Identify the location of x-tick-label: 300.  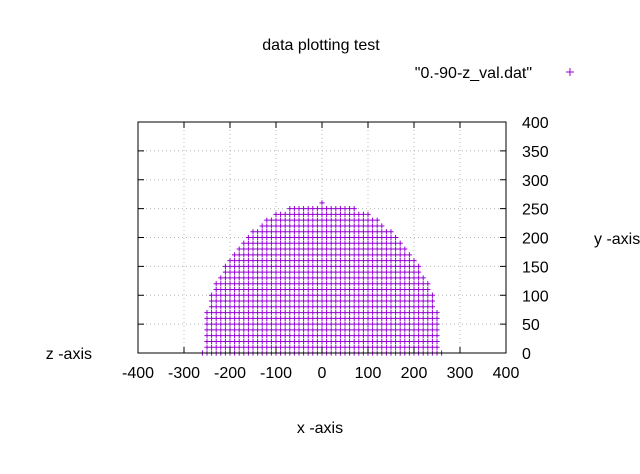
(460, 373).